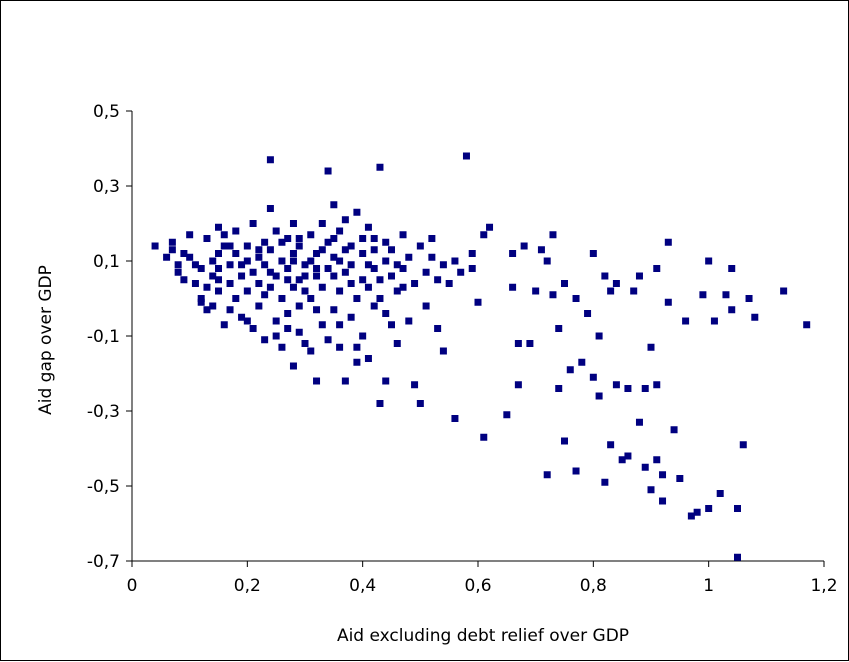 The width and height of the screenshot is (849, 662). I want to click on x-tick-label: 0,4, so click(362, 586).